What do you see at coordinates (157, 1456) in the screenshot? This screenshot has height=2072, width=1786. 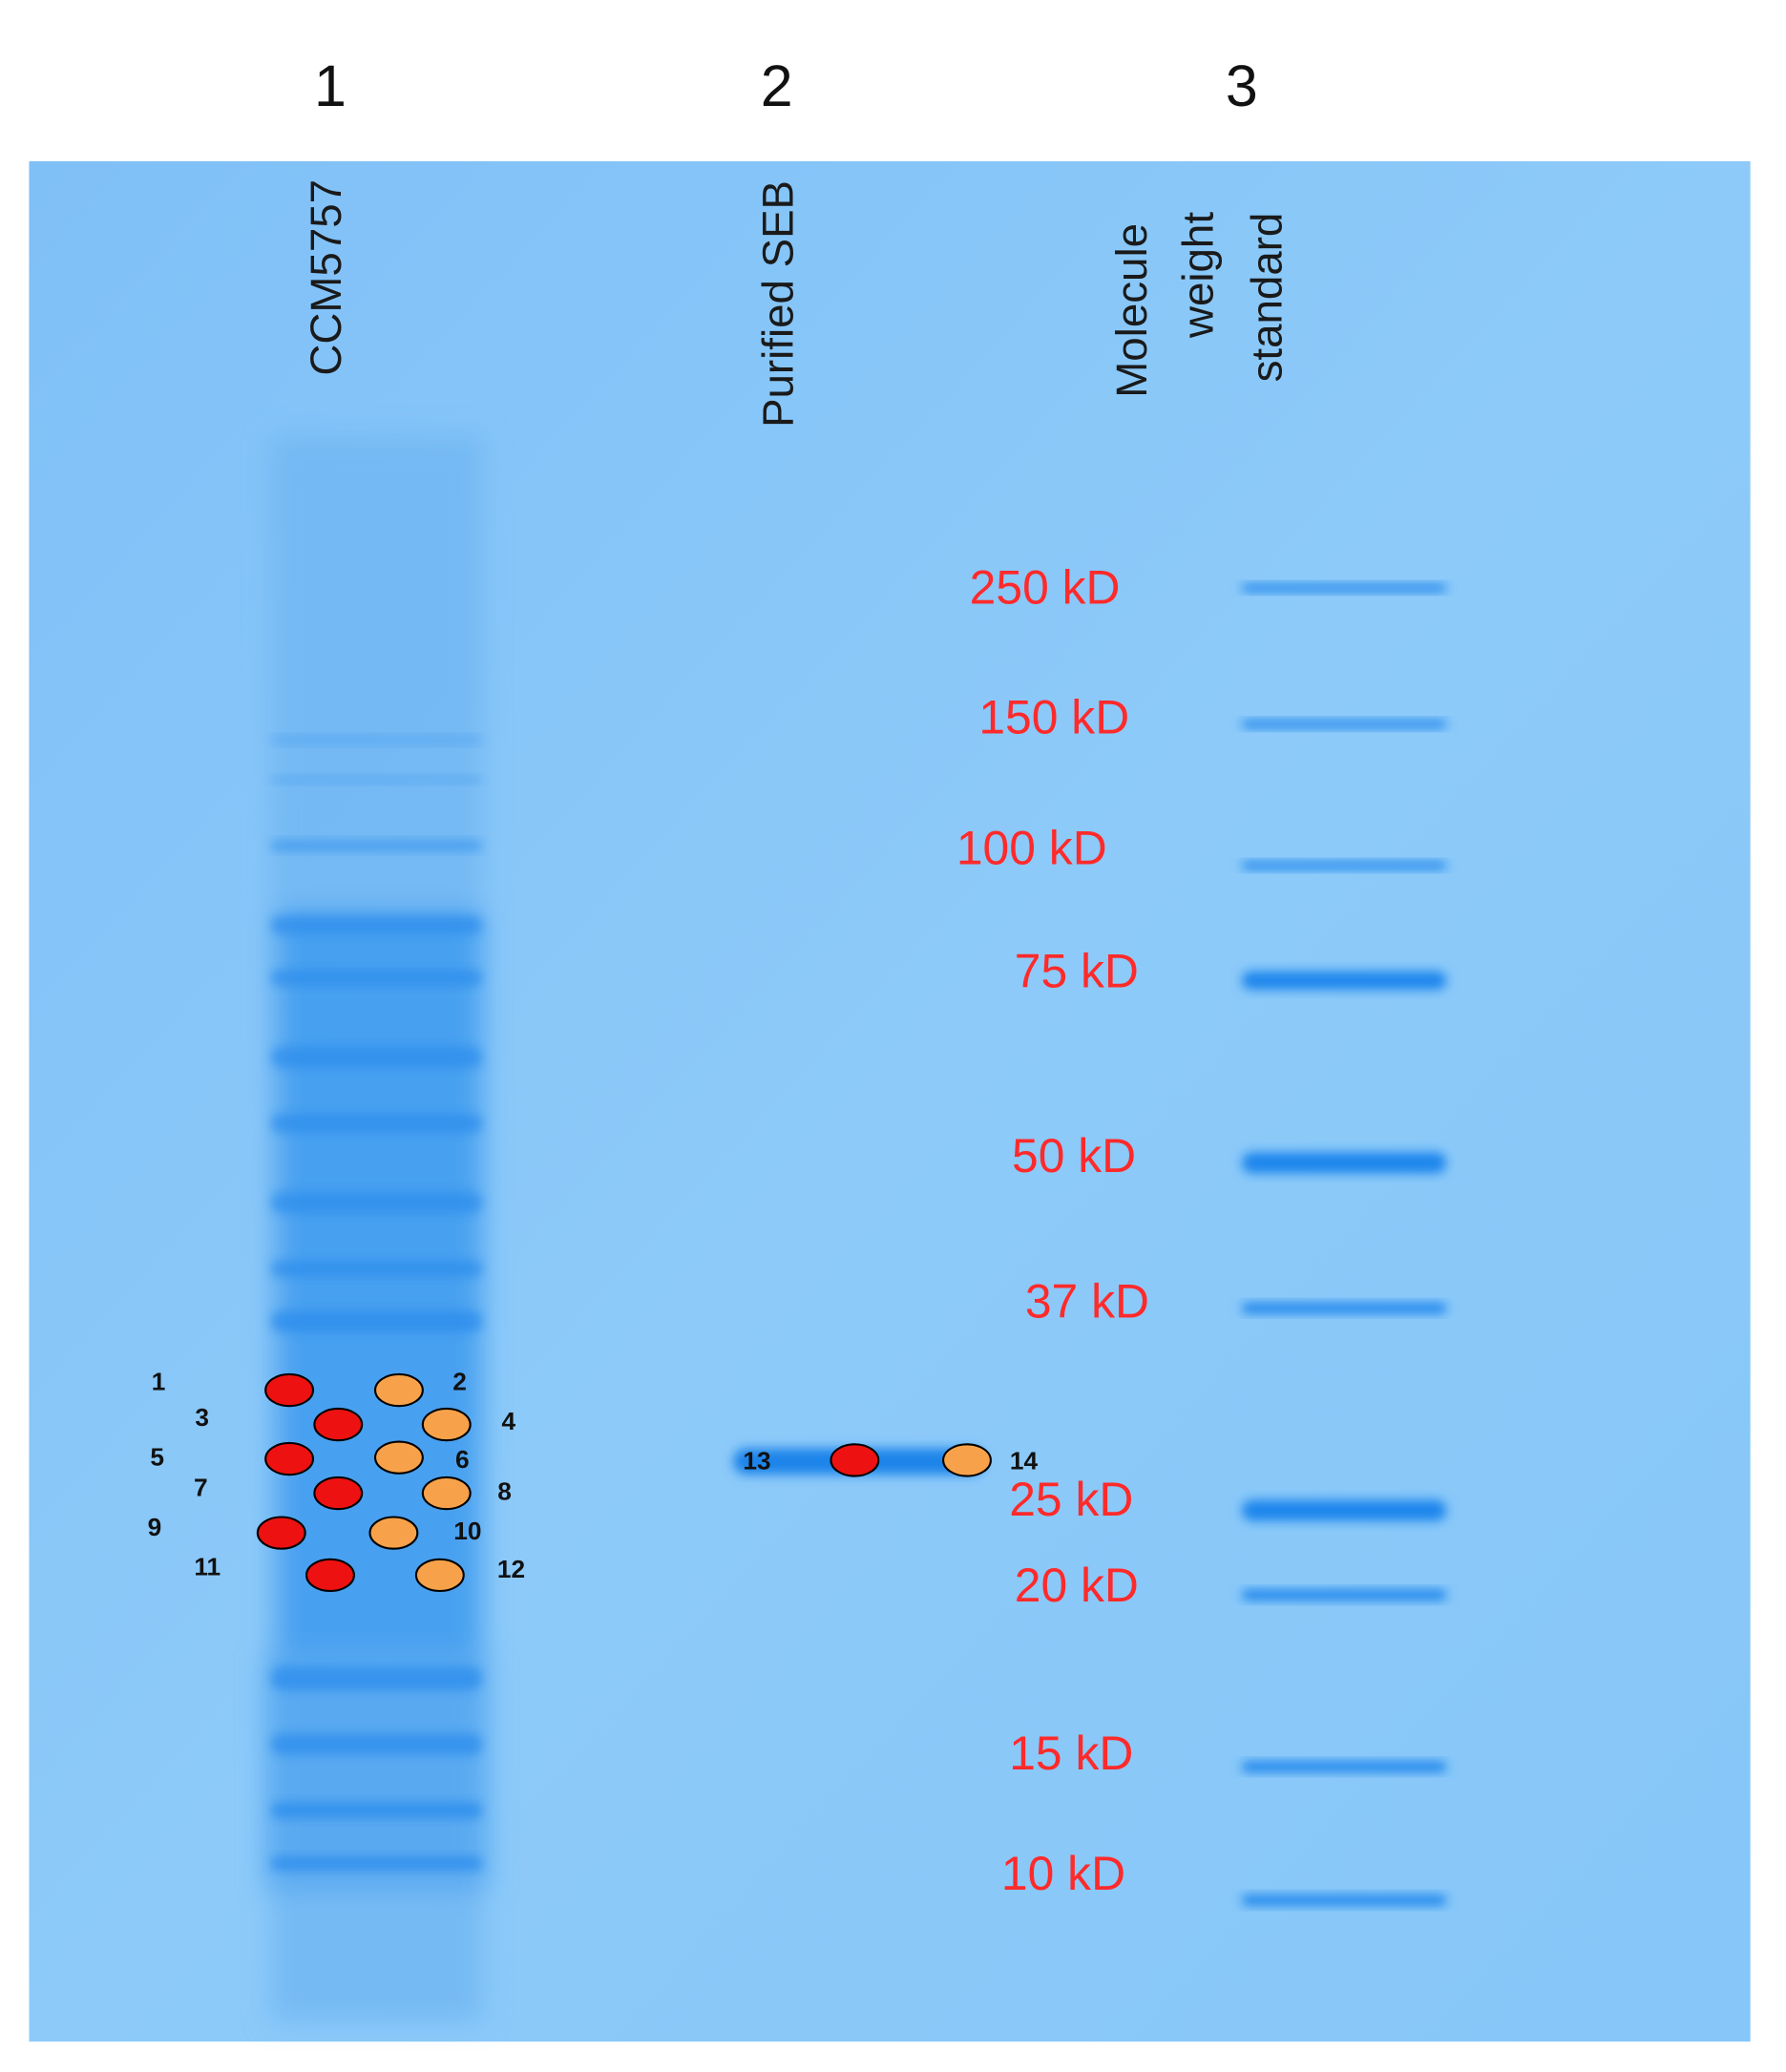 I see `spot-number: 5` at bounding box center [157, 1456].